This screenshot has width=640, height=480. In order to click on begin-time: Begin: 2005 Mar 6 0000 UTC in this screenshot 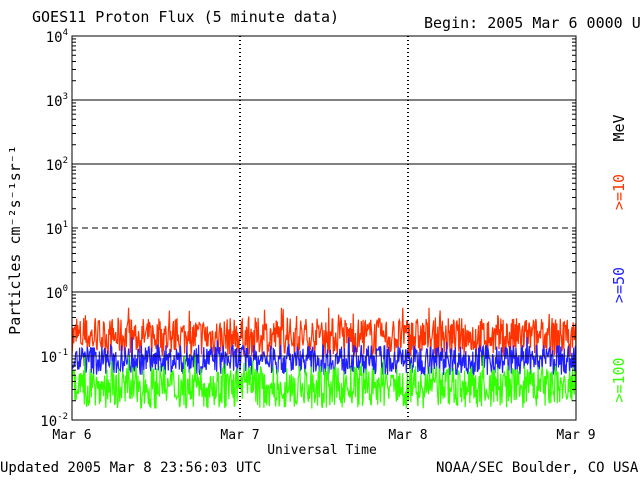, I will do `click(532, 23)`.